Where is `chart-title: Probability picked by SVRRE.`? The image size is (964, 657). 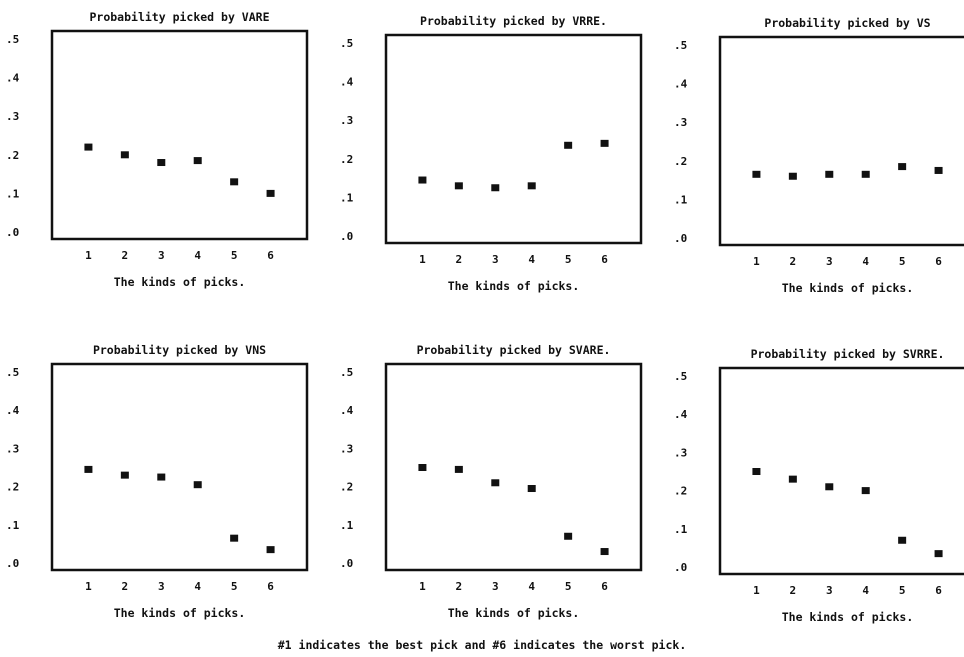
chart-title: Probability picked by SVRRE. is located at coordinates (848, 354).